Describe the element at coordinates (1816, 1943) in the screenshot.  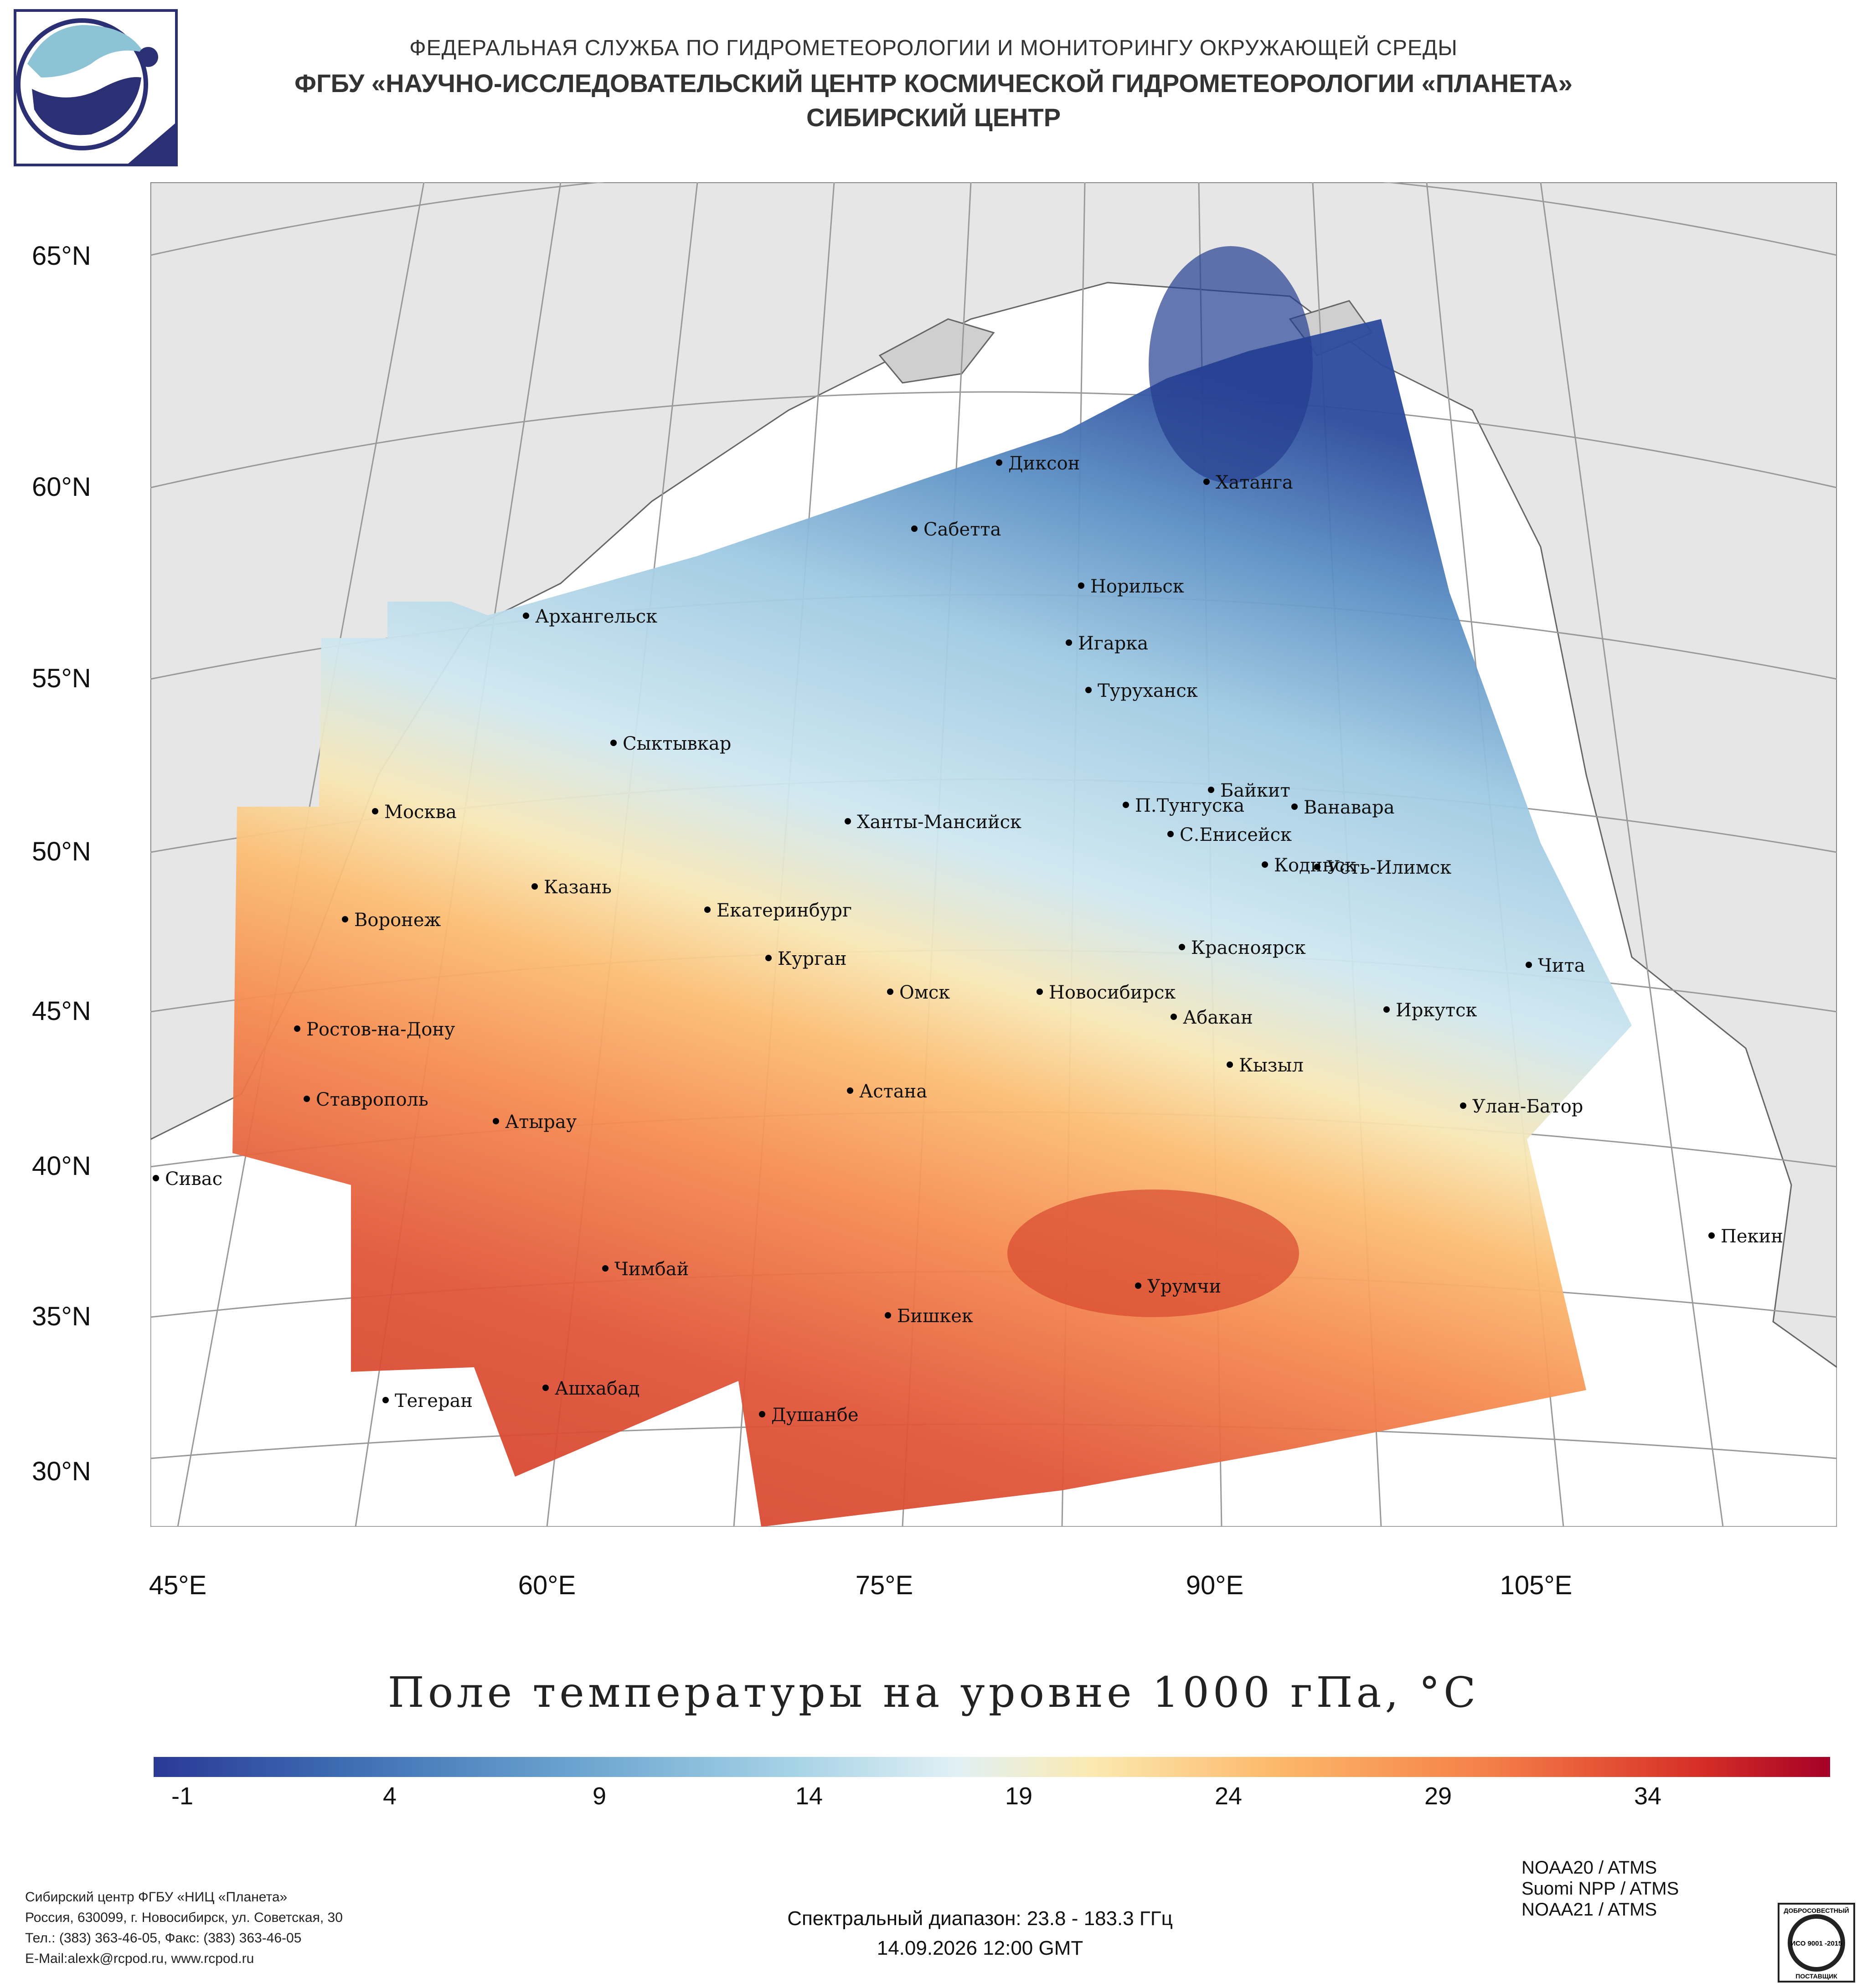
I see `iso-badge: ДОБРОСОВЕСТНЫЙ ИСО 9001 -2015 ПОСТАВЩИК` at that location.